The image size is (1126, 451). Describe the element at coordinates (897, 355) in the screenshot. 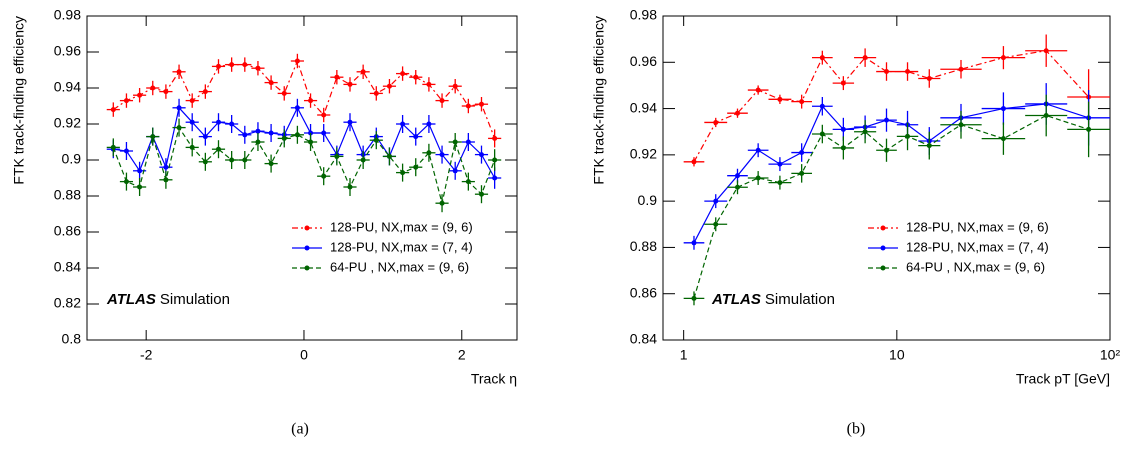

I see `x-tick-label: 10` at that location.